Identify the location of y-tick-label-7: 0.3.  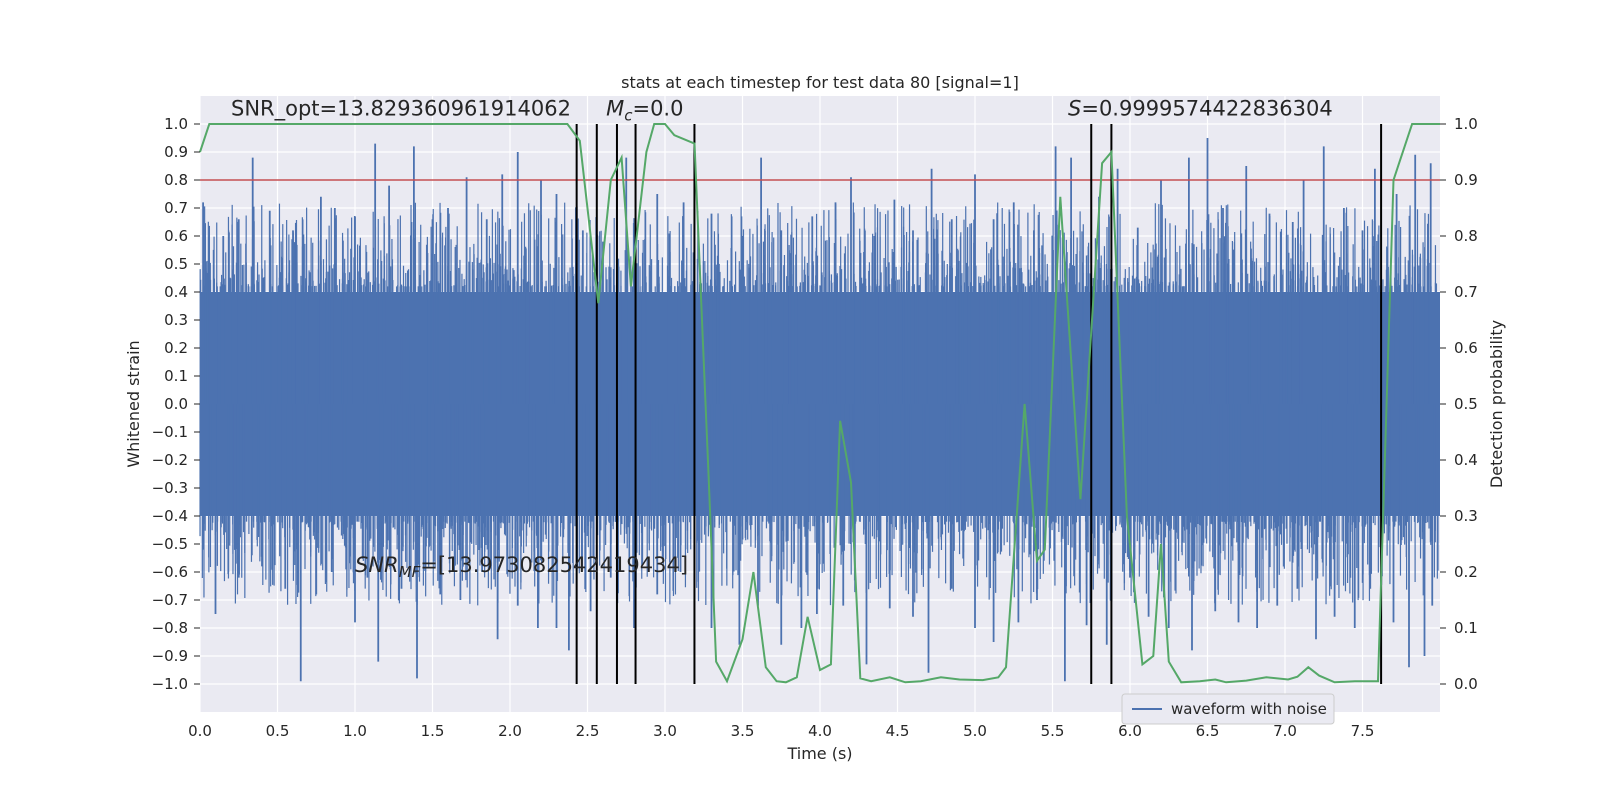
(176, 320).